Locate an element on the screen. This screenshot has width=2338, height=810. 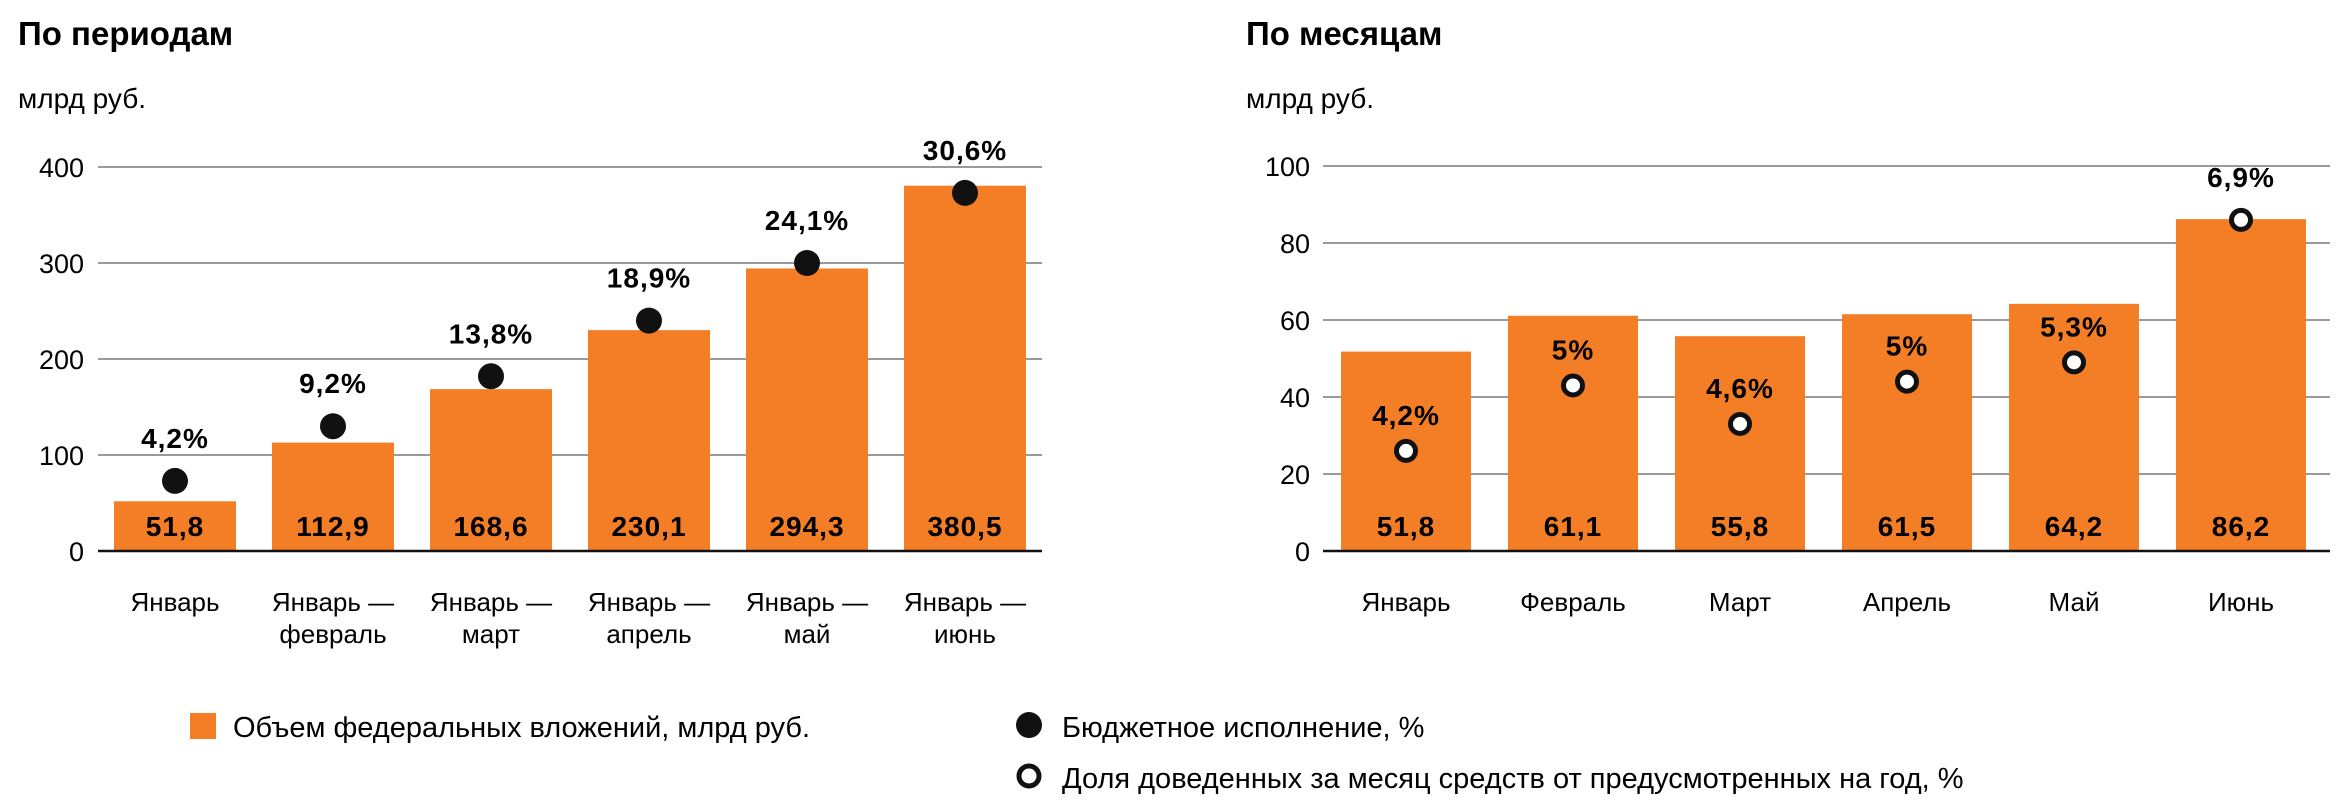
percent-label: 4,6% is located at coordinates (1740, 388).